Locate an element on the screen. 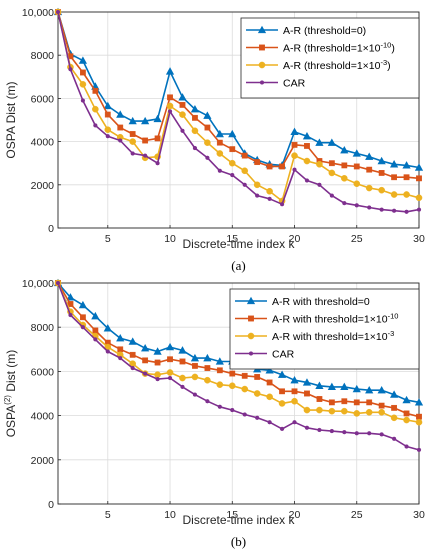 Image resolution: width=432 pixels, height=550 pixels. legend-label: A-R (threshold=1×10-3) is located at coordinates (337, 65).